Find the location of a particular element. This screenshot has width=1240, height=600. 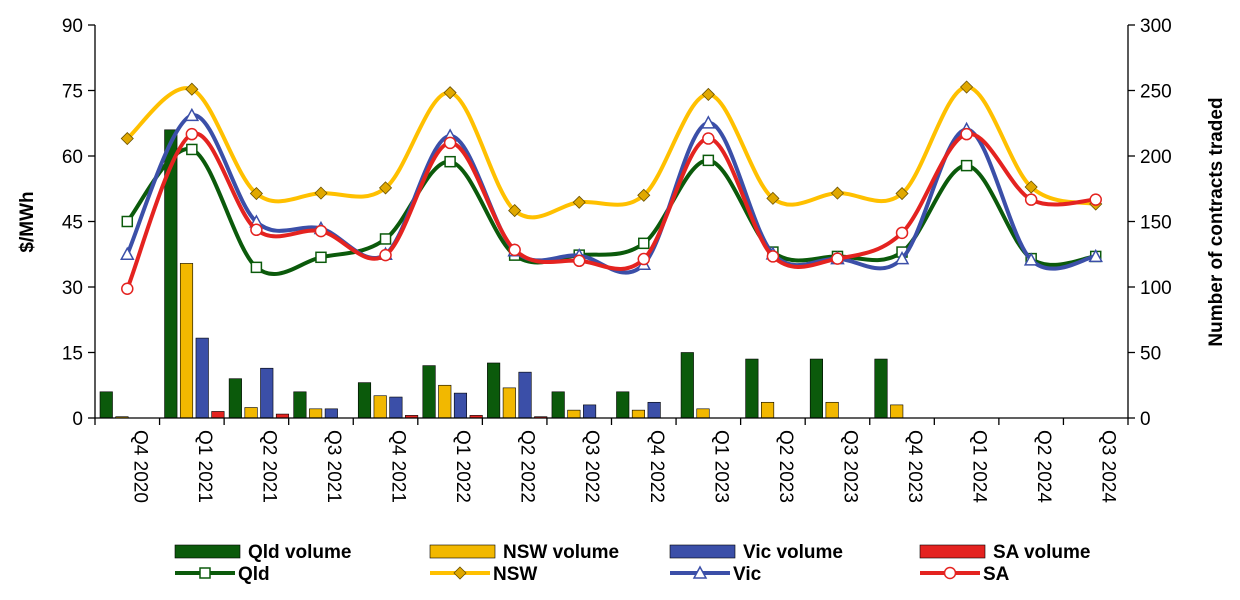

y2-tick-label: 150 is located at coordinates (1156, 223).